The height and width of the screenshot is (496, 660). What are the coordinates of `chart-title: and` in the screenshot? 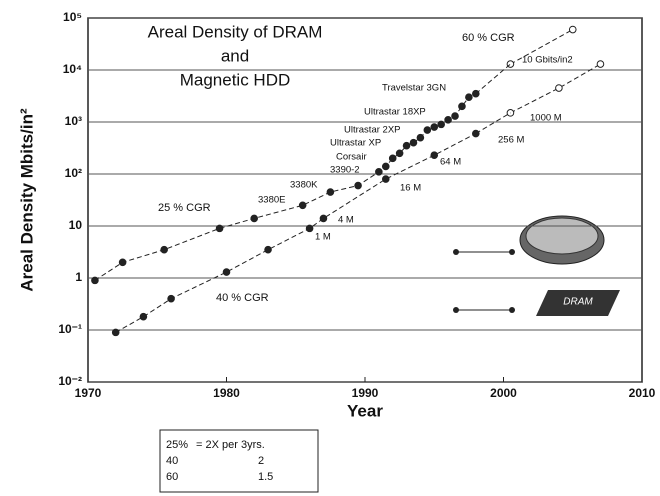 It's located at (235, 55).